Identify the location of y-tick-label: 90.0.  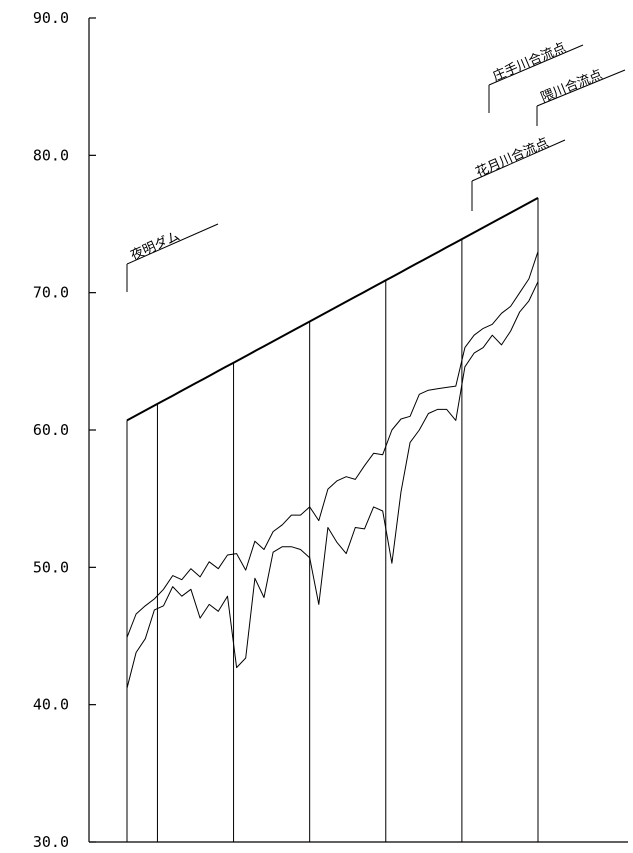
(51, 18).